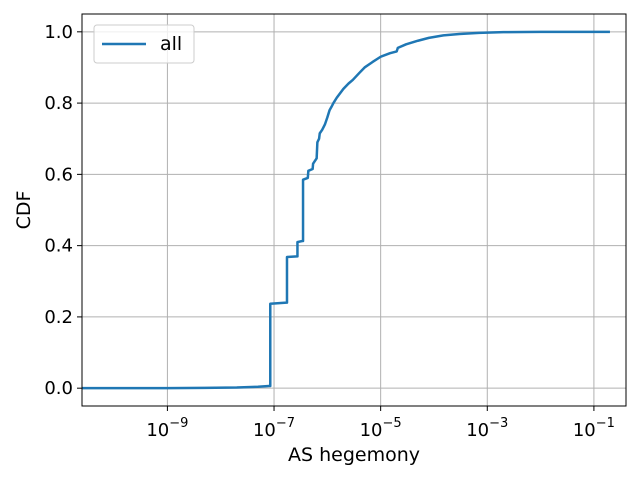  Describe the element at coordinates (63, 210) in the screenshot. I see `y-axis-ticks: 0.0 0.2 0.4 0.6 0.8 1.0` at that location.